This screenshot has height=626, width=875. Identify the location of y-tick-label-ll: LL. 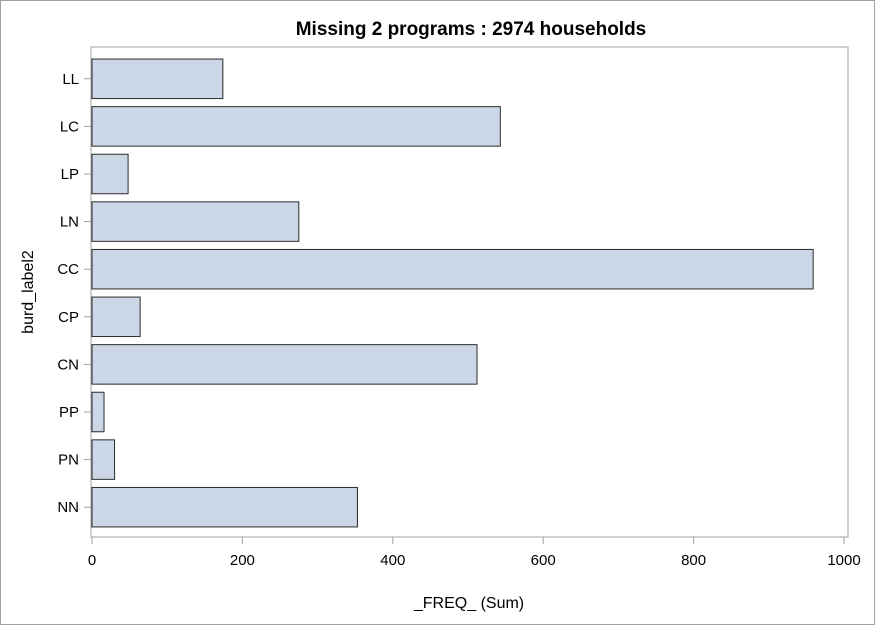
(70, 79).